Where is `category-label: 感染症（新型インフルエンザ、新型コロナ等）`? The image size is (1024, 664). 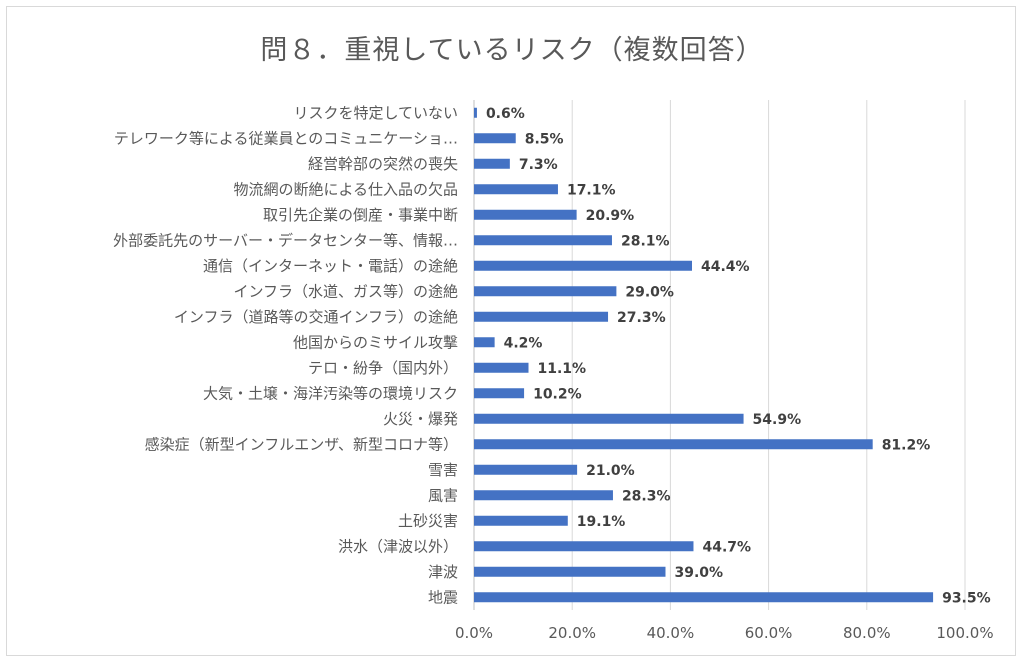
category-label: 感染症（新型インフルエンザ、新型コロナ等） is located at coordinates (301, 444).